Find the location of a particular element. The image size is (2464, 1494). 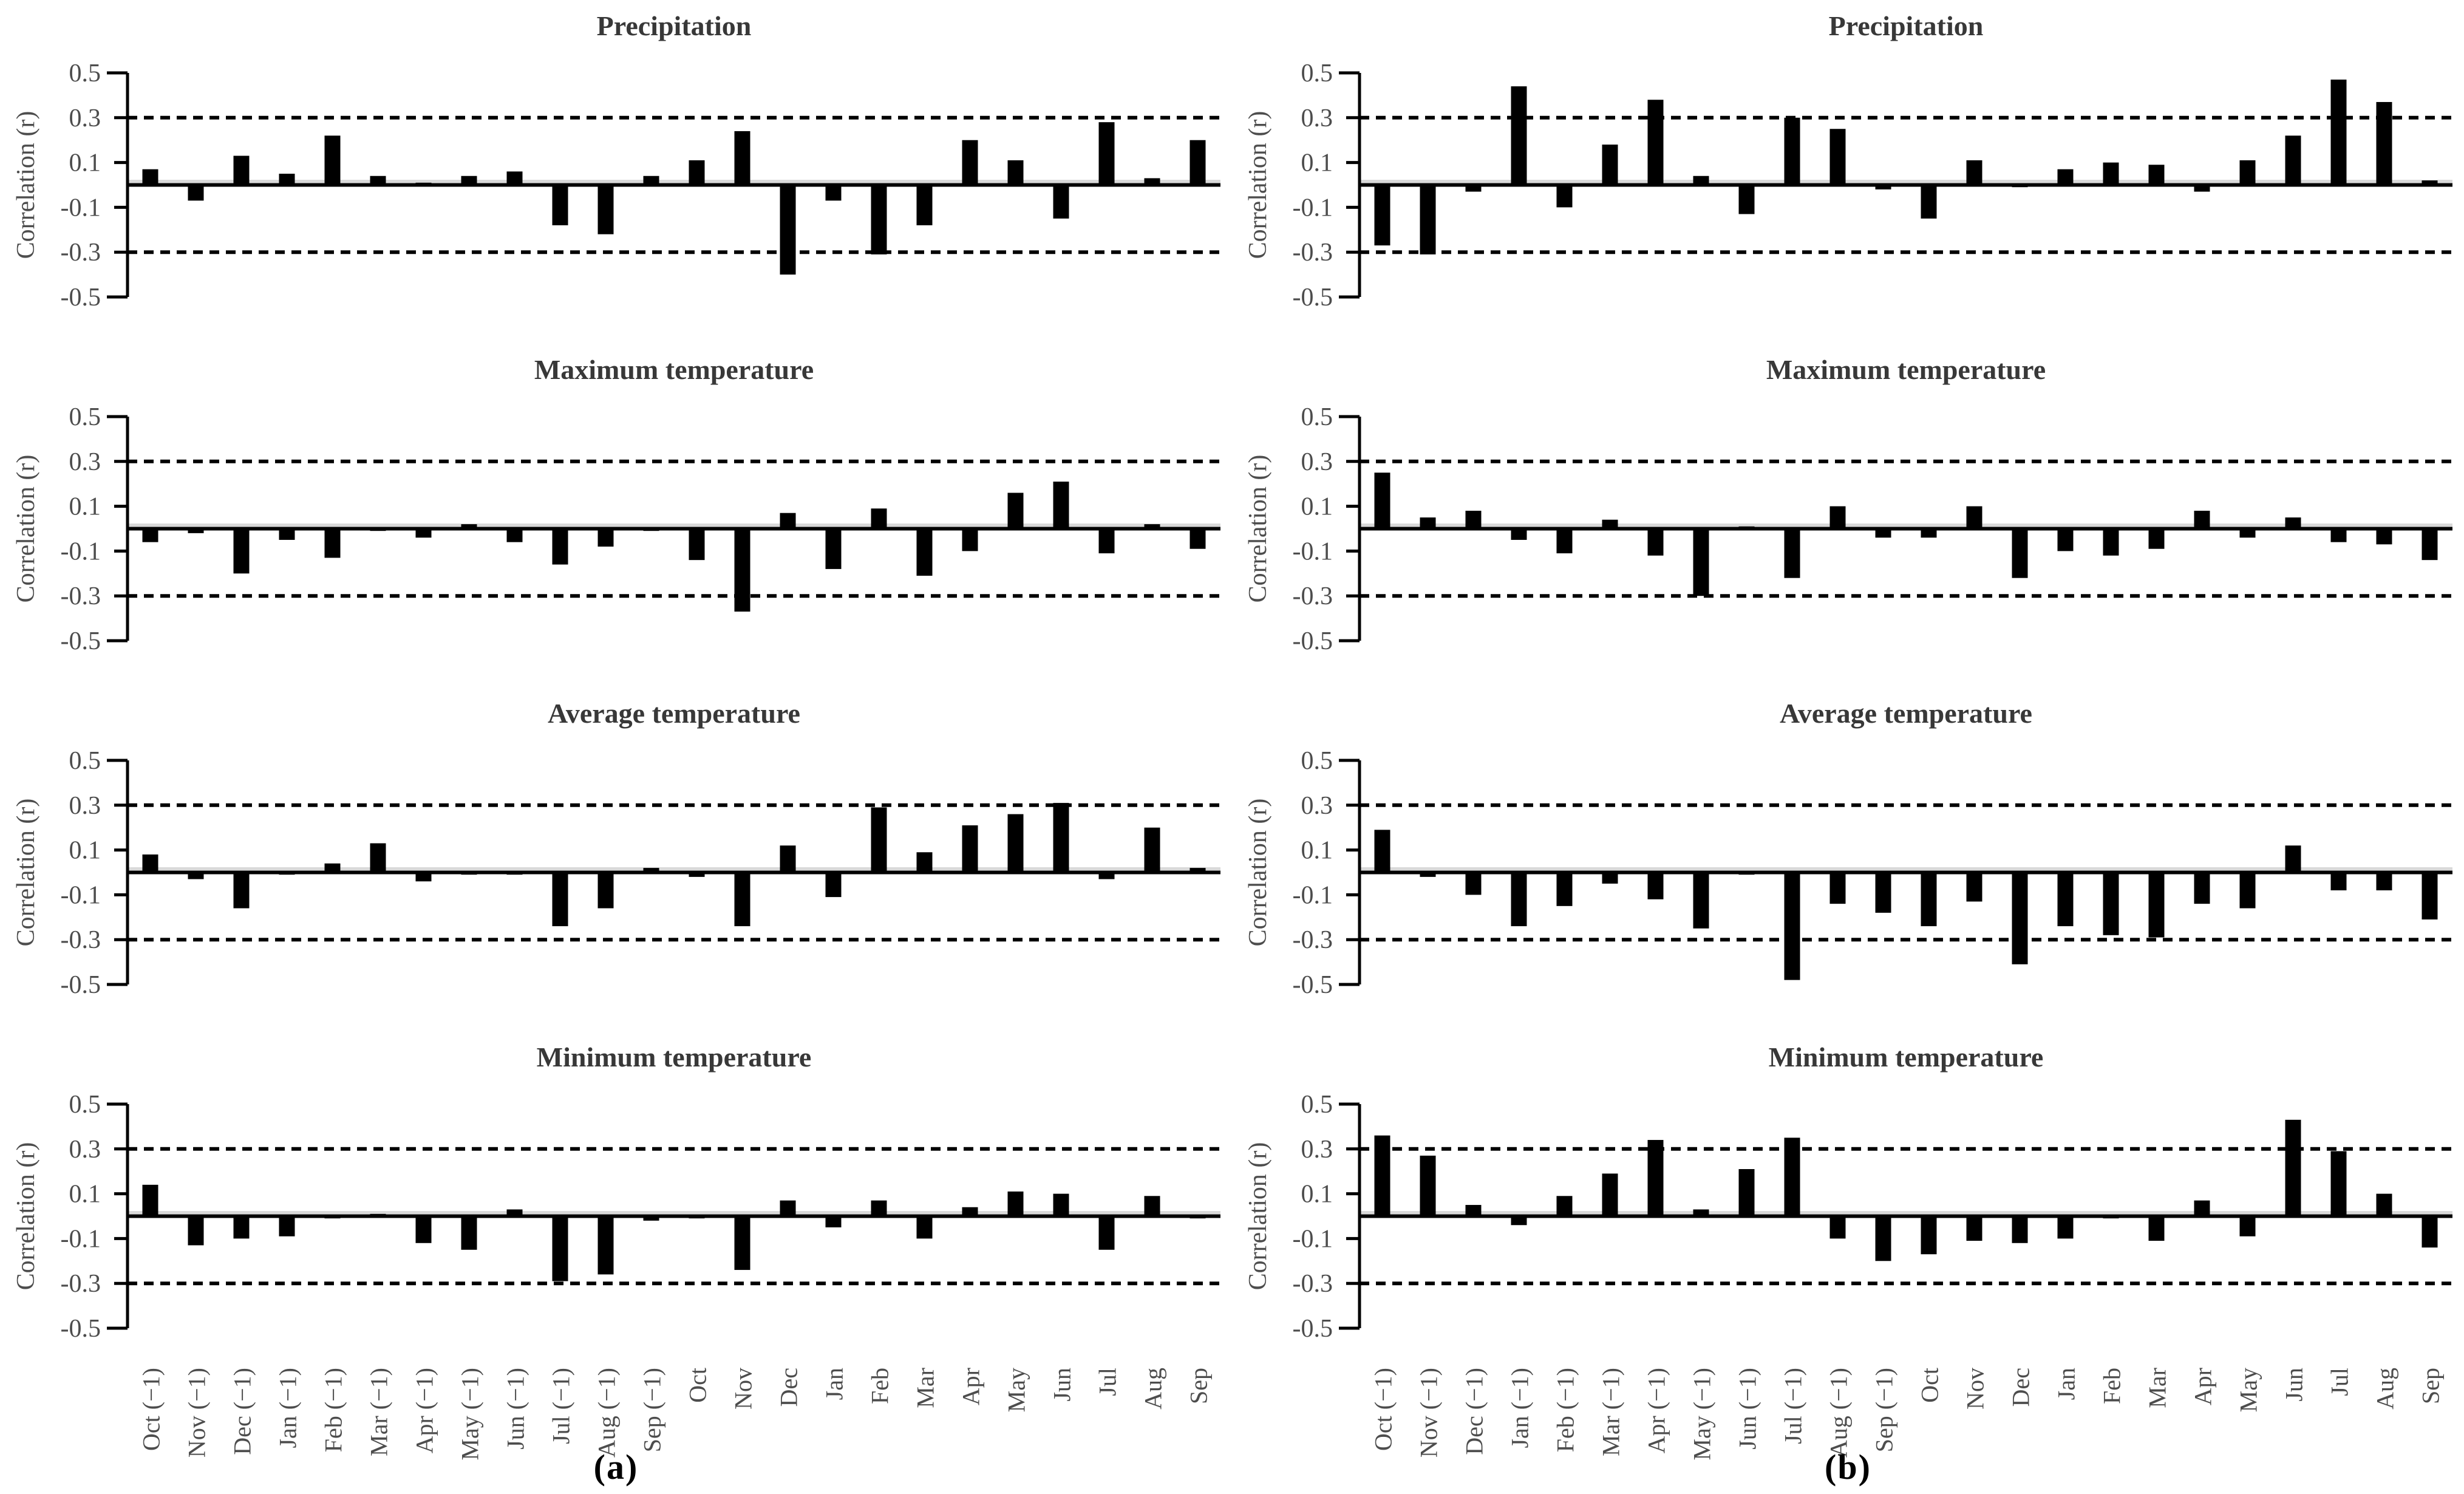

bar-Mar (−1) is located at coordinates (1610, 165).